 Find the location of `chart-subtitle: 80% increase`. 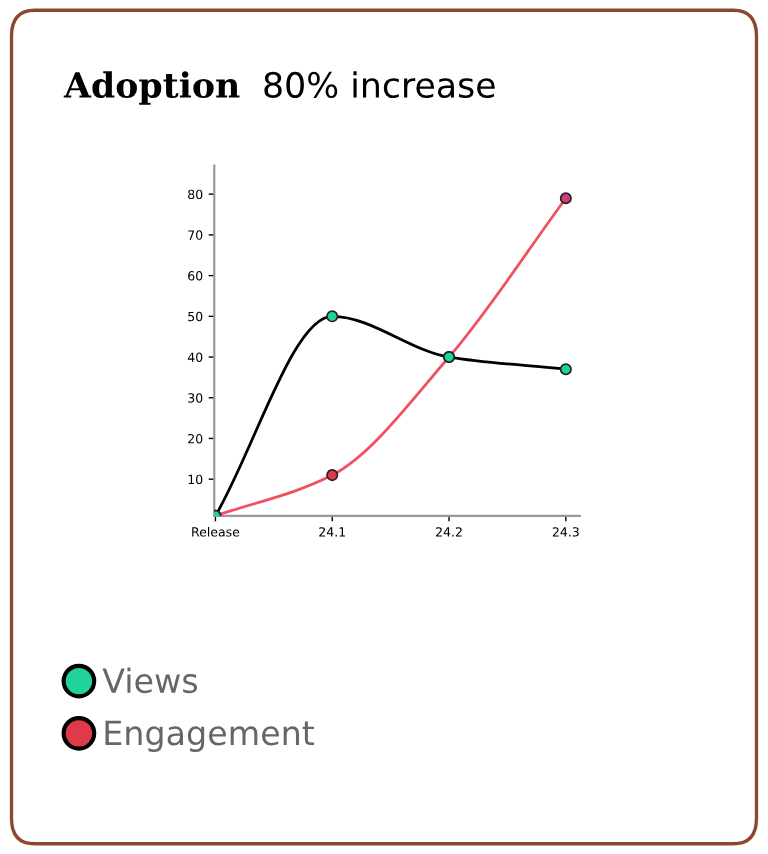

chart-subtitle: 80% increase is located at coordinates (379, 85).